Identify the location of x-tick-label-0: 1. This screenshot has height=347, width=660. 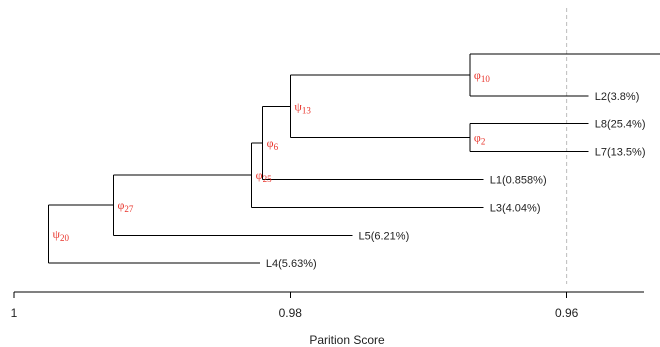
(14, 313).